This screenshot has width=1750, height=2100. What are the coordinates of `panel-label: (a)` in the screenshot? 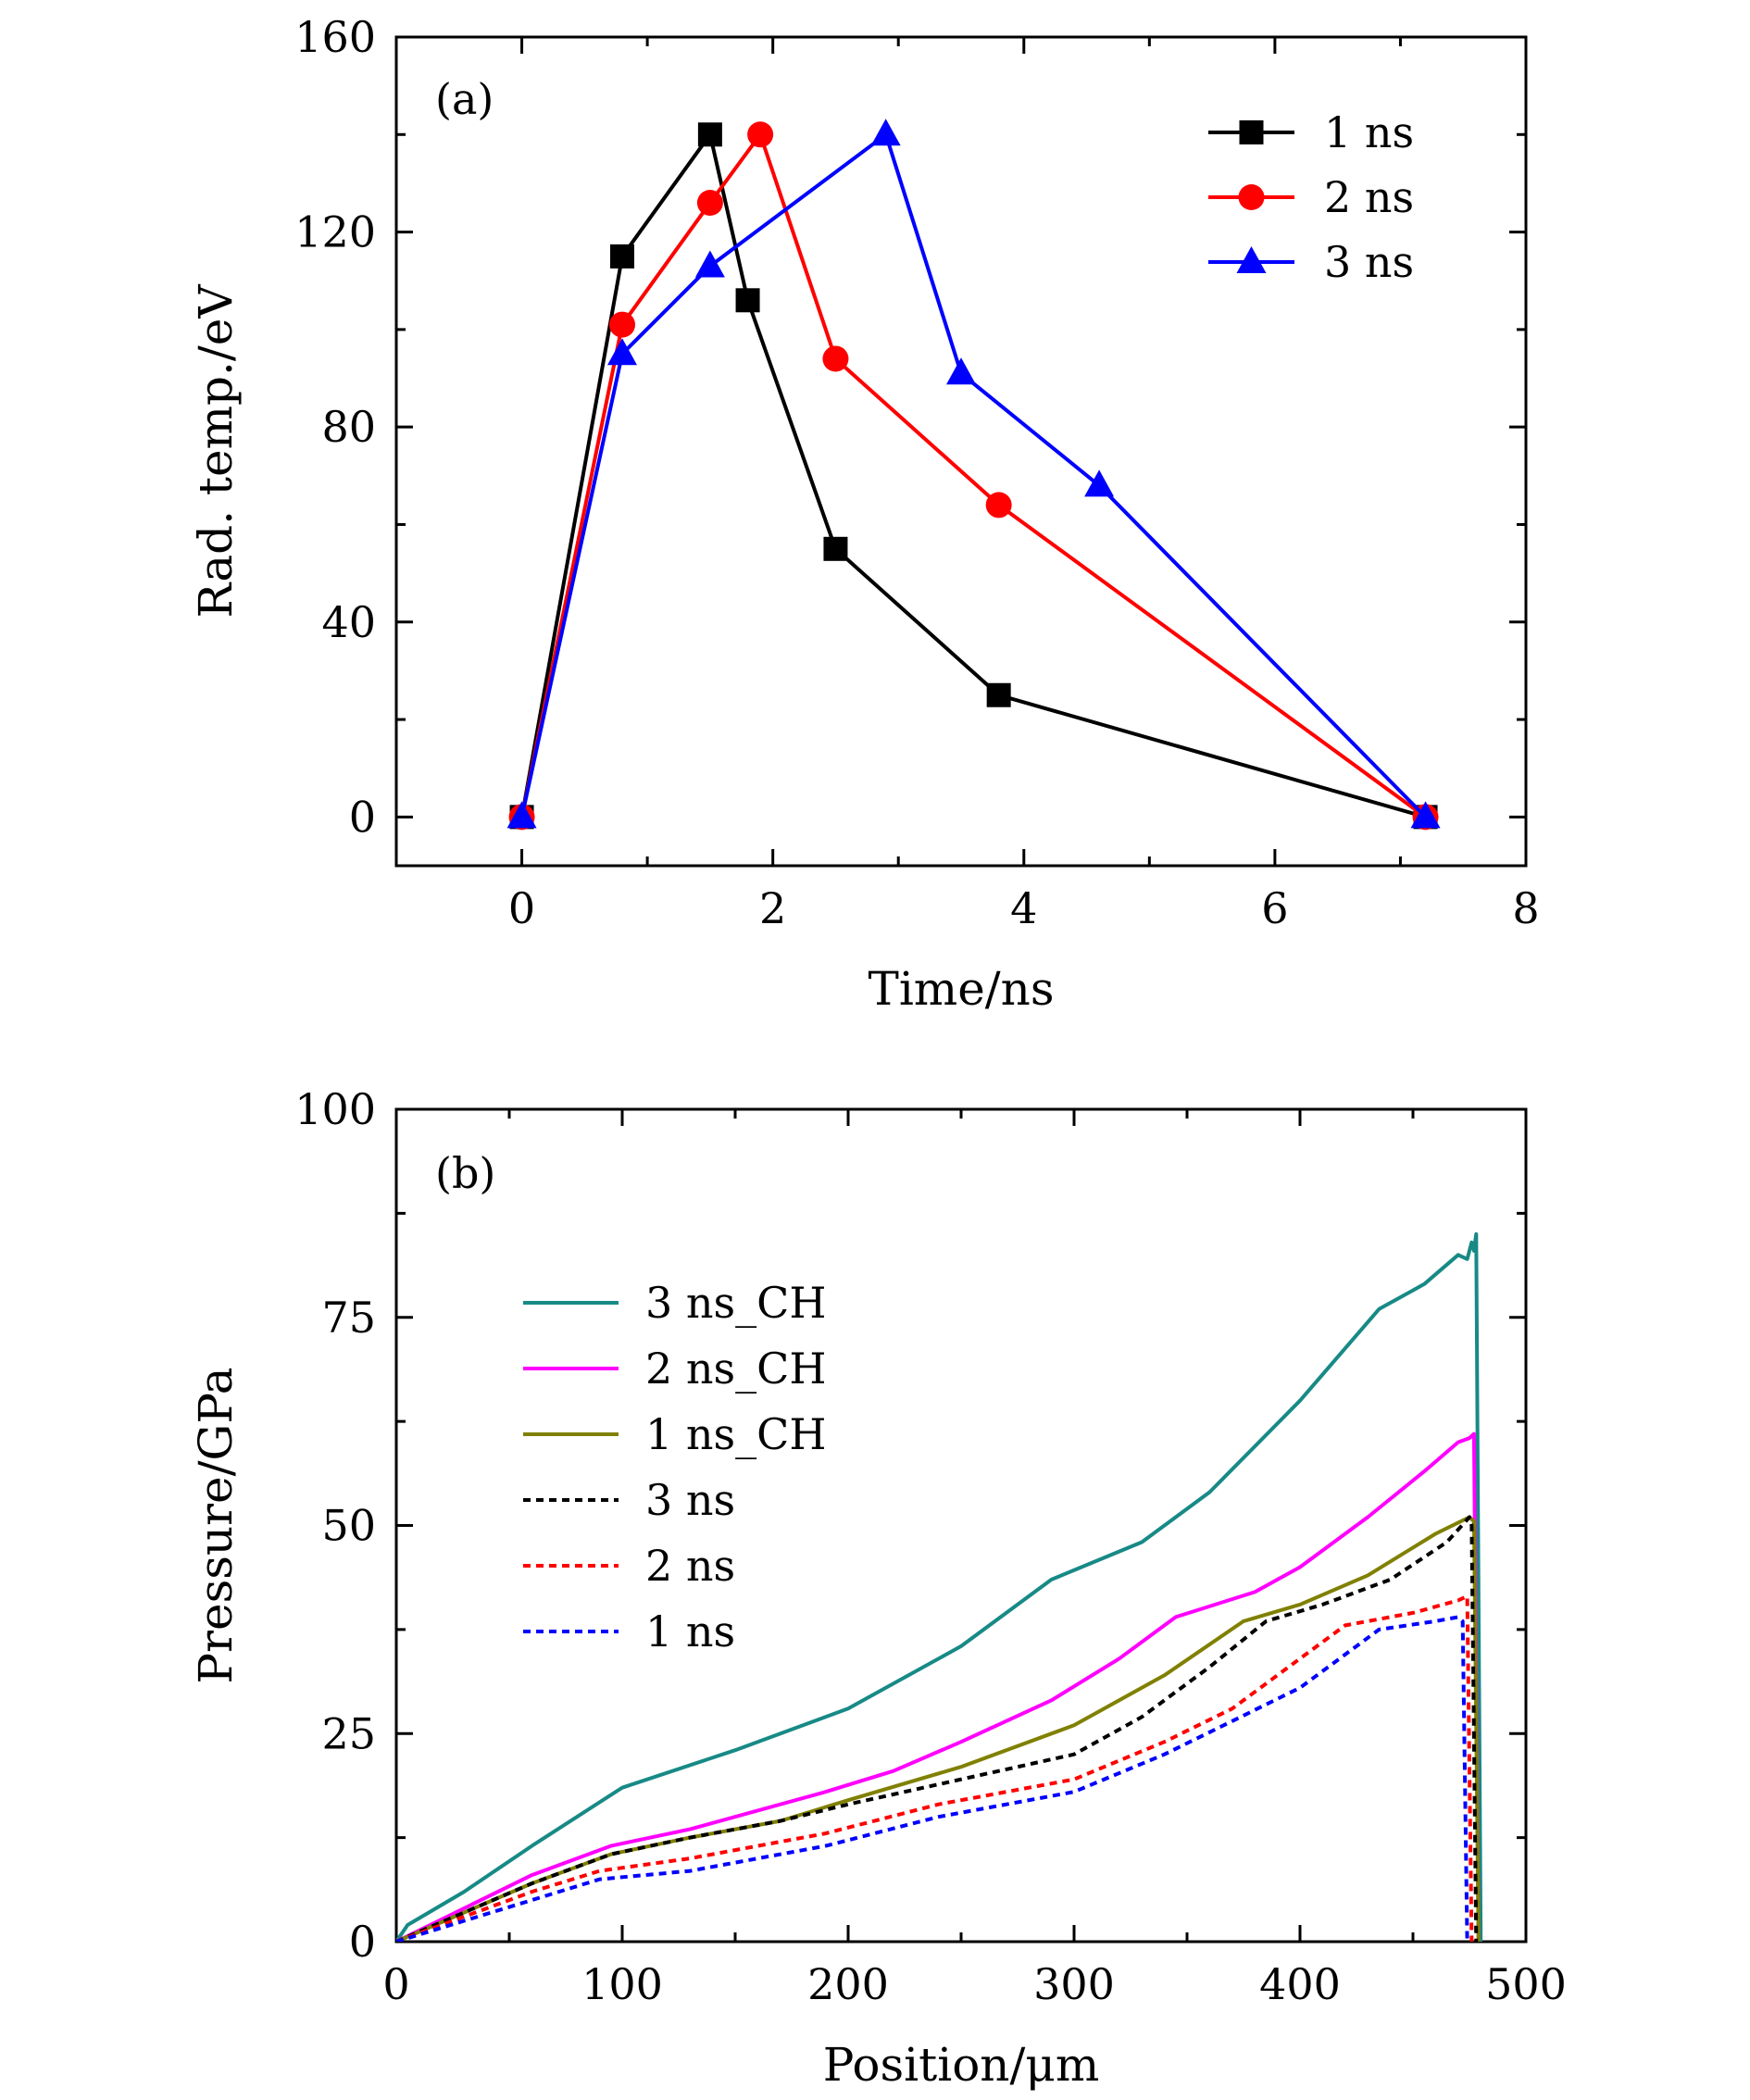 It's located at (464, 99).